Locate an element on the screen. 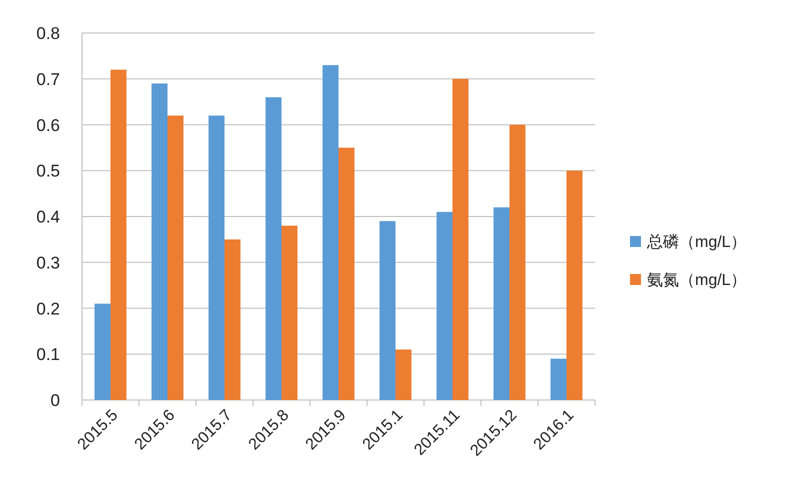 Image resolution: width=800 pixels, height=500 pixels. y-tick-label: 0.4 is located at coordinates (48, 217).